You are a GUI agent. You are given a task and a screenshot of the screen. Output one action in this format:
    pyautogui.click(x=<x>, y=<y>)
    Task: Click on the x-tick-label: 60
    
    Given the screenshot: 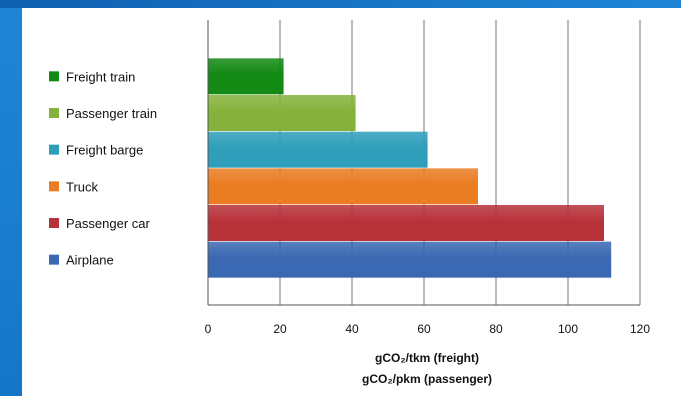 What is the action you would take?
    pyautogui.click(x=424, y=329)
    